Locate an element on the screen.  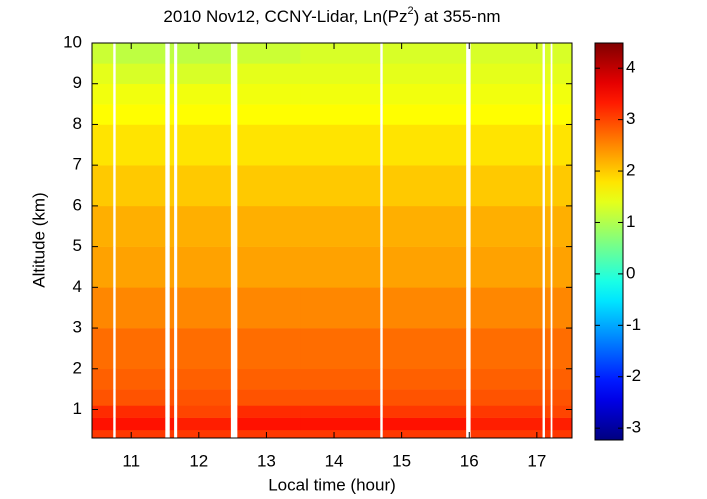
y-tick-label: 7 is located at coordinates (77, 164).